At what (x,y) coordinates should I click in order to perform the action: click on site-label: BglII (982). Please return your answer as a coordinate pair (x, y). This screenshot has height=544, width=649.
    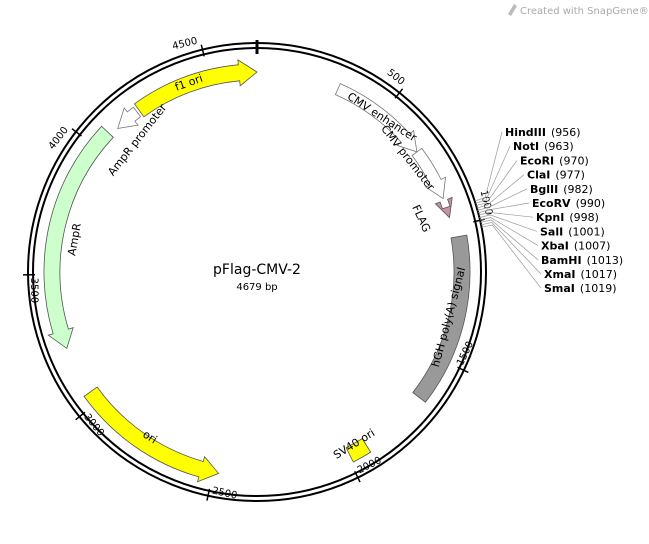
    Looking at the image, I should click on (561, 189).